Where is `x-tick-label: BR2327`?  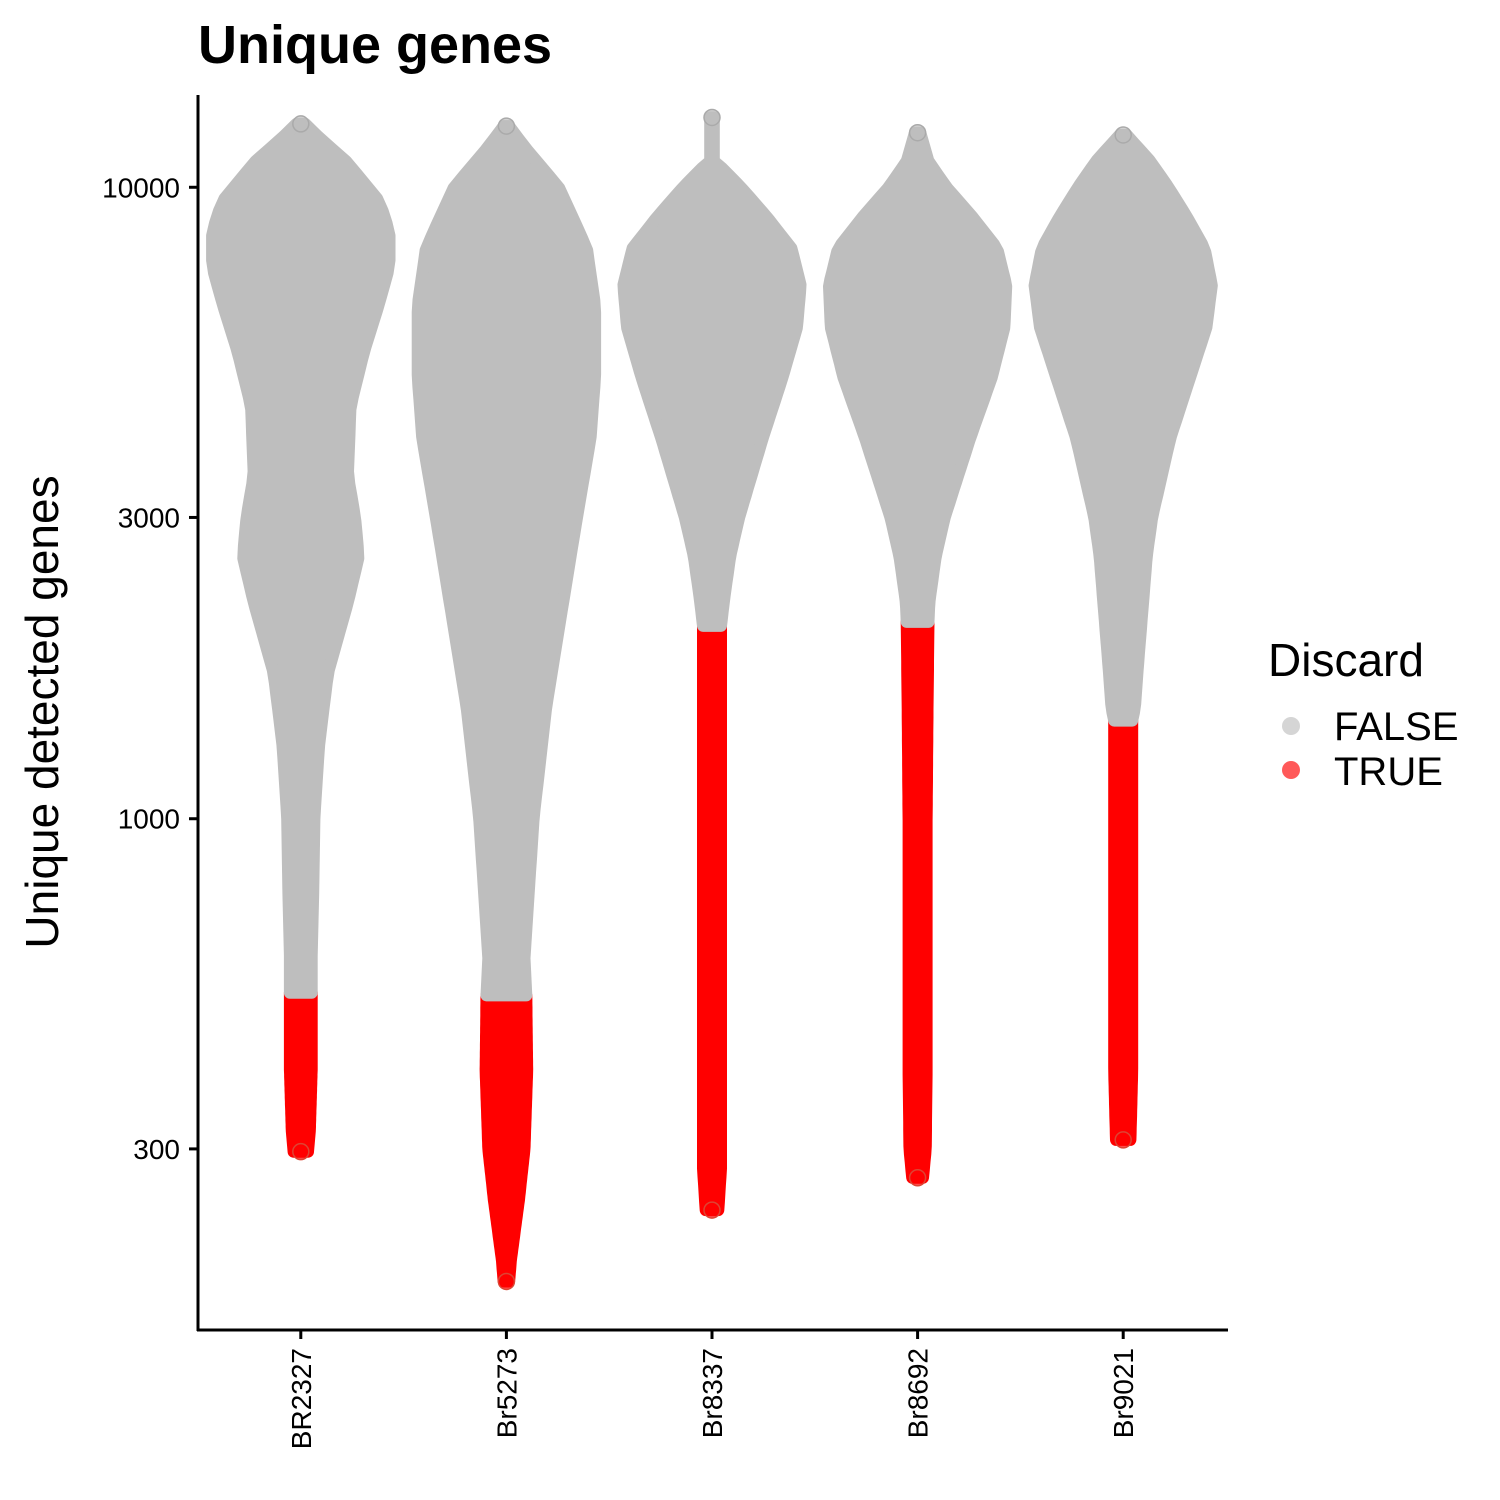
x-tick-label: BR2327 is located at coordinates (301, 1398).